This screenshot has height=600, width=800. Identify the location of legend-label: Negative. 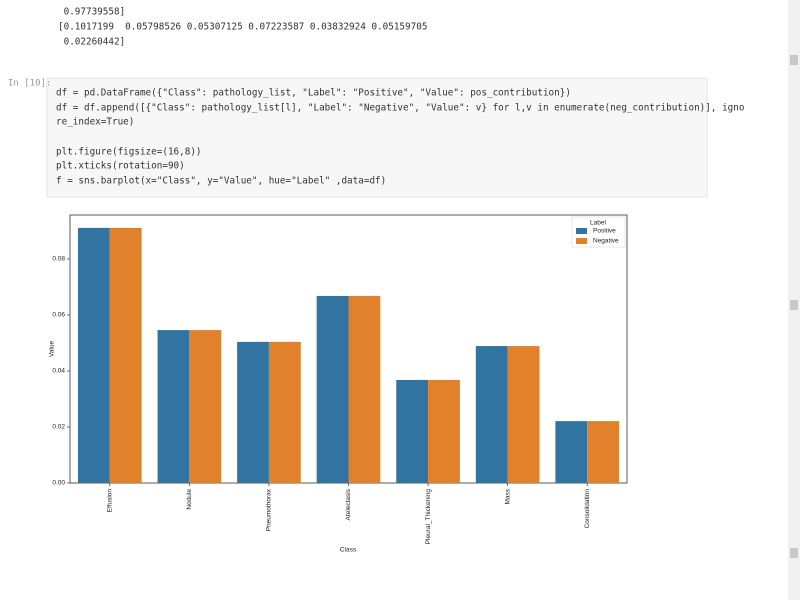
(606, 241).